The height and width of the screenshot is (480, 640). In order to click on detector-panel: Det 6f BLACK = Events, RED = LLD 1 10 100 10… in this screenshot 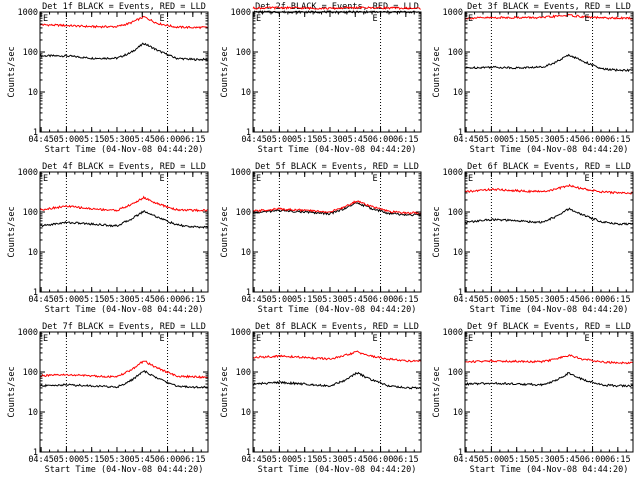, I will do `click(533, 238)`.